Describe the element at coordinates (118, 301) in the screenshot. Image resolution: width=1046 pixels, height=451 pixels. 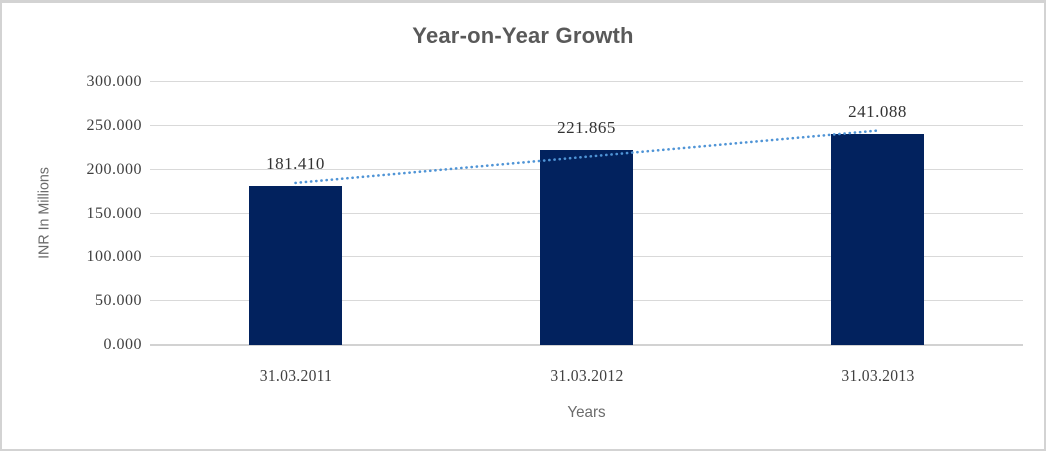
I see `y-tick-label: 50.000` at that location.